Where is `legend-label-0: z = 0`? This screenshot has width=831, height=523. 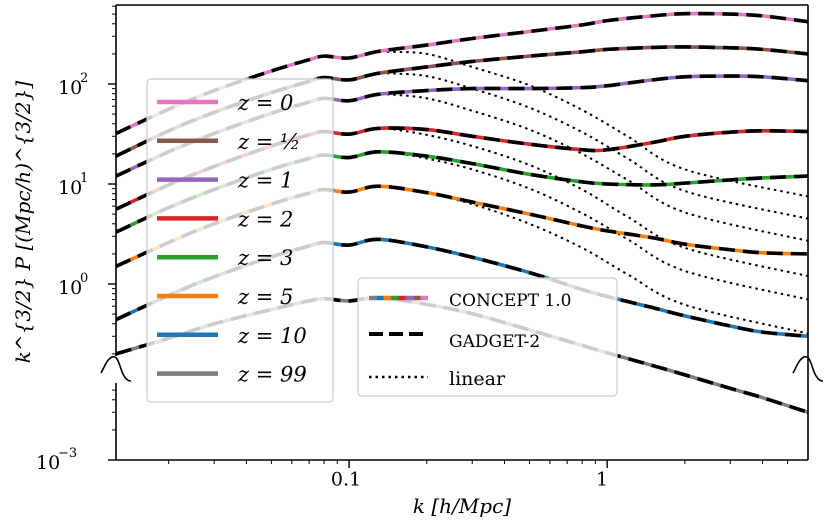
legend-label-0: z = 0 is located at coordinates (265, 103).